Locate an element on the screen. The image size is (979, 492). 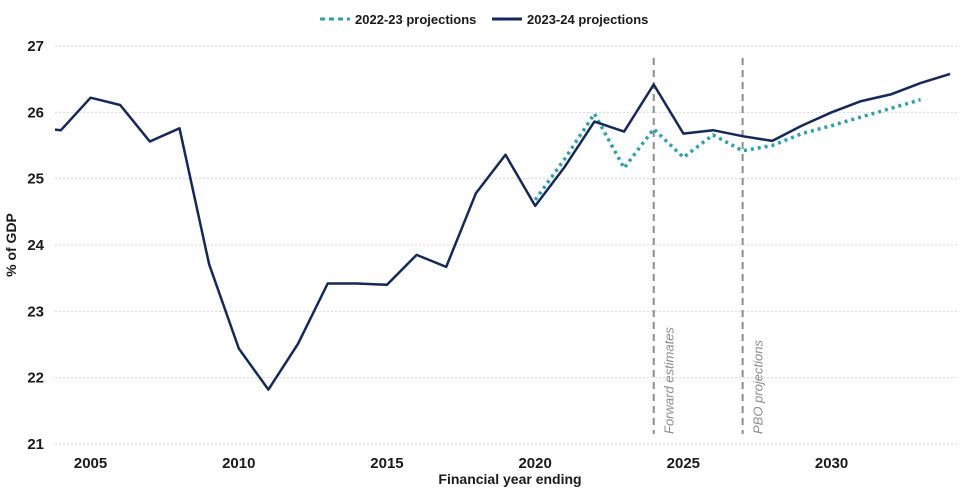
x-axis-label: Financial year ending is located at coordinates (509, 479).